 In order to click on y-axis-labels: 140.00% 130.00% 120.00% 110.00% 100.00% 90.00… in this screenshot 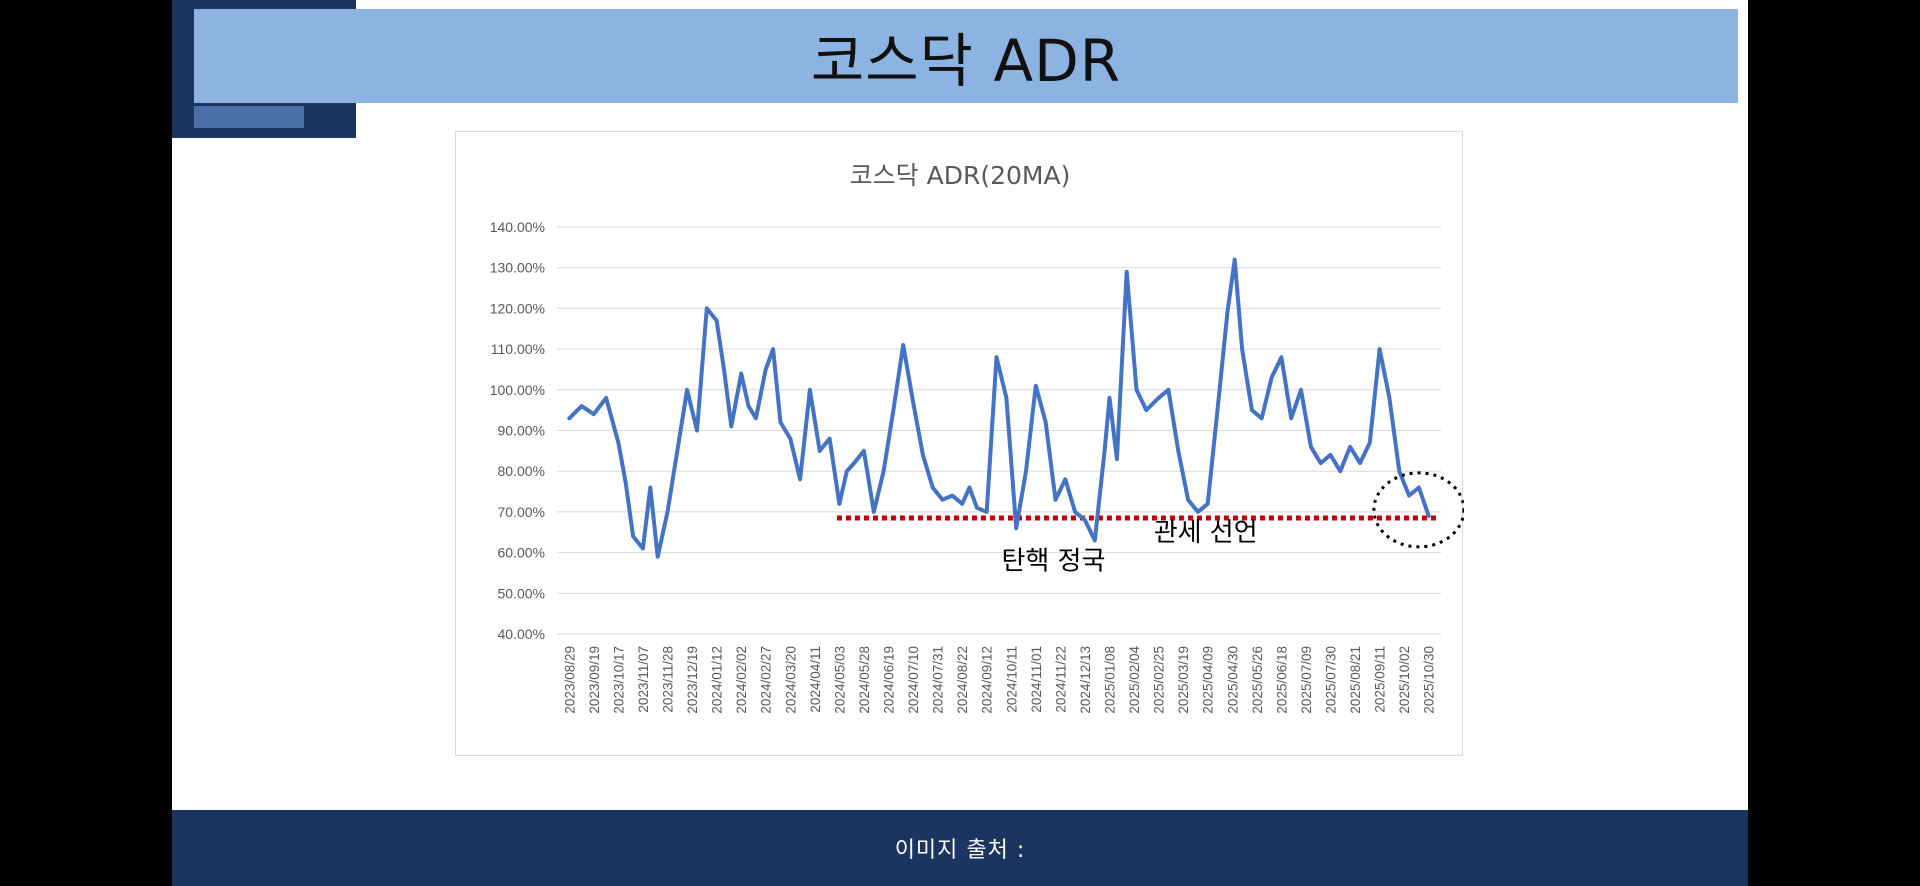, I will do `click(517, 430)`.